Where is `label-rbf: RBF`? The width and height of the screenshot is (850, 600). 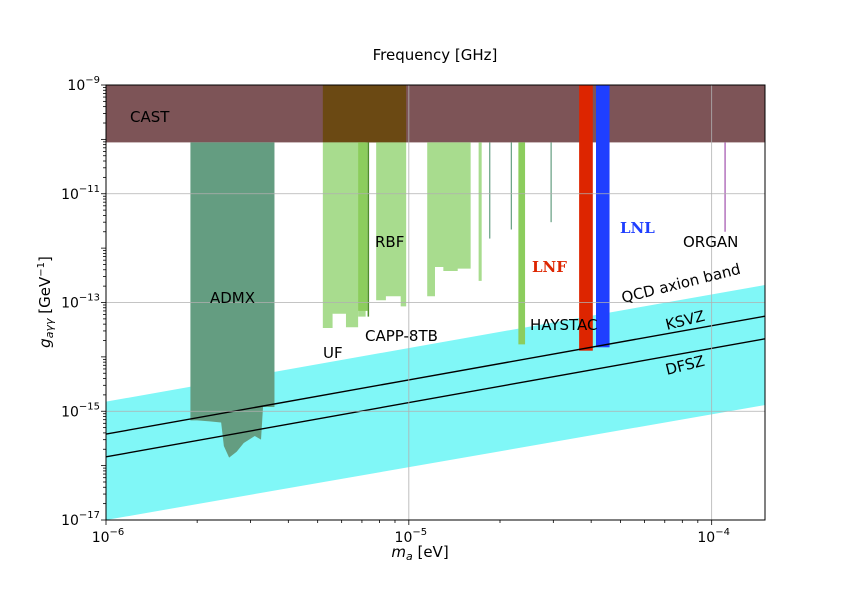 label-rbf: RBF is located at coordinates (389, 242).